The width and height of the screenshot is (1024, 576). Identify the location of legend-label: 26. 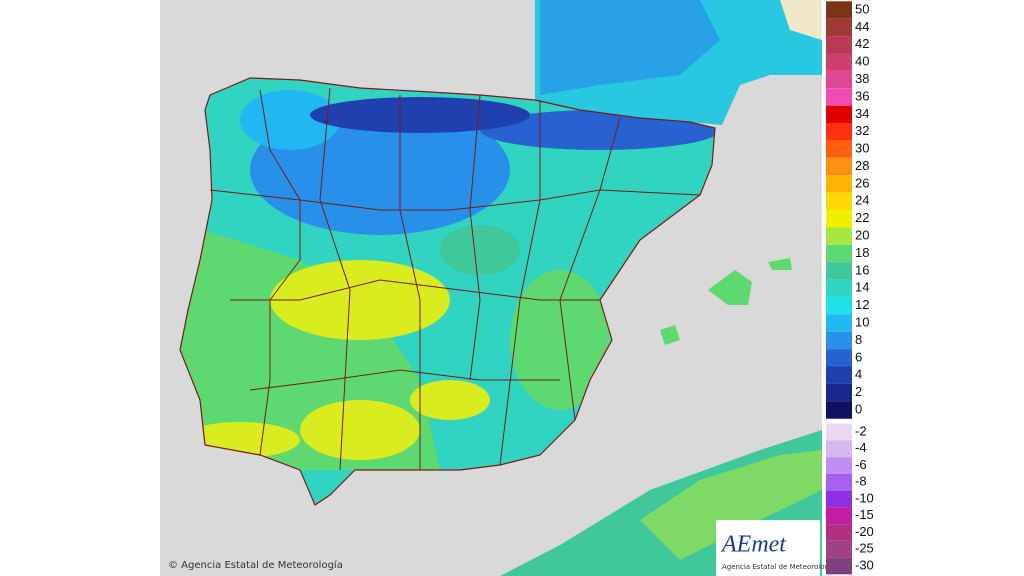
(862, 182).